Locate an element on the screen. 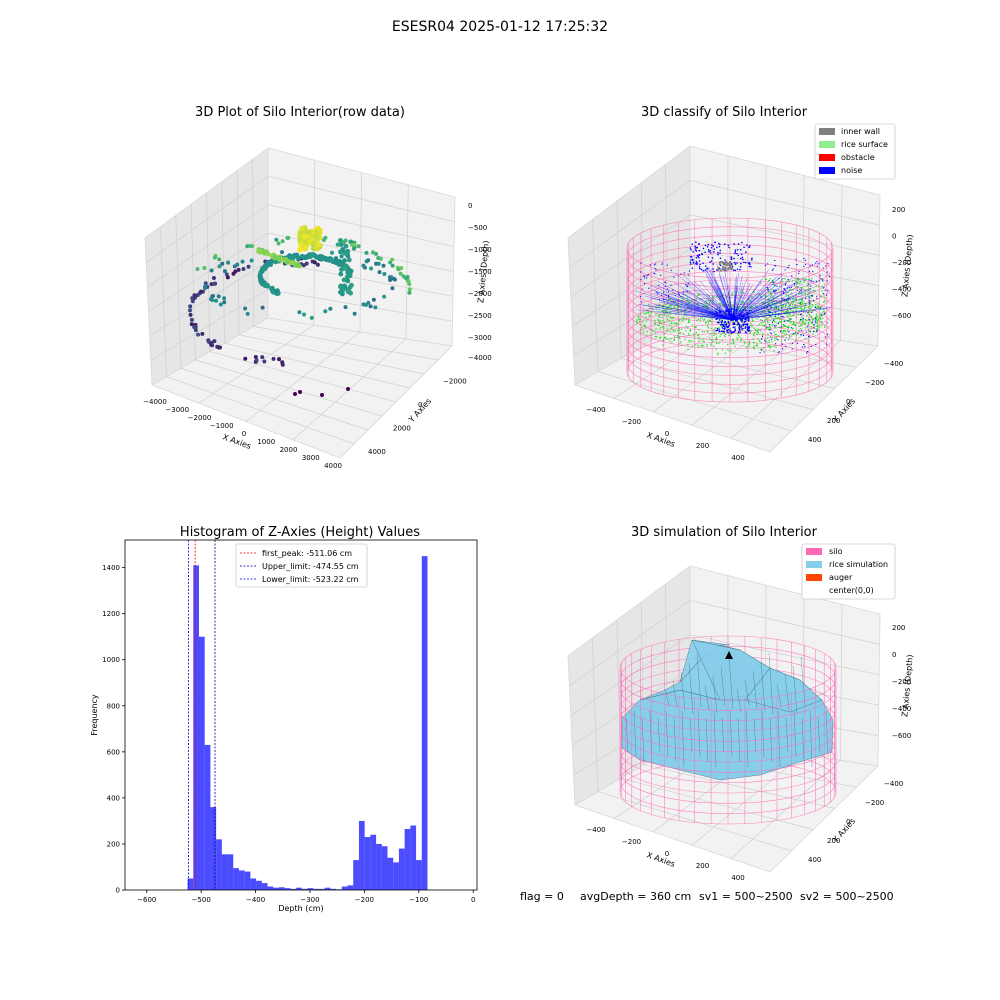  raw-z-tick: −2000 is located at coordinates (480, 294).